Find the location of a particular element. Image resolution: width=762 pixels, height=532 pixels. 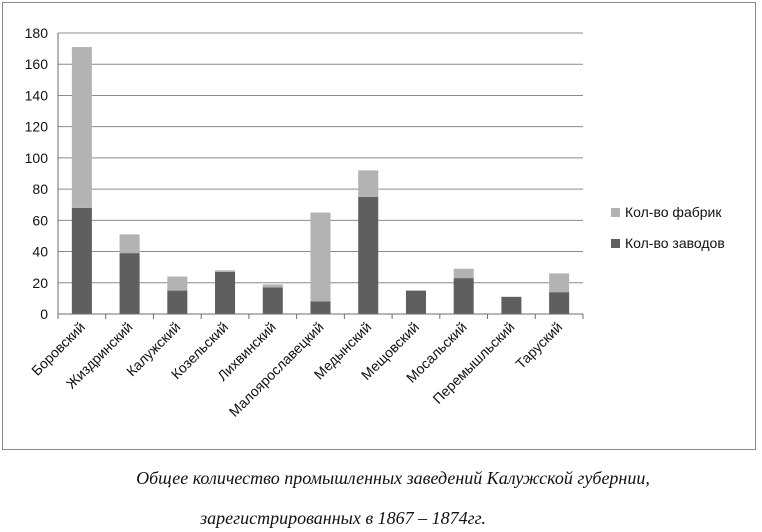

legend-label: Кол-во заводов is located at coordinates (675, 243).